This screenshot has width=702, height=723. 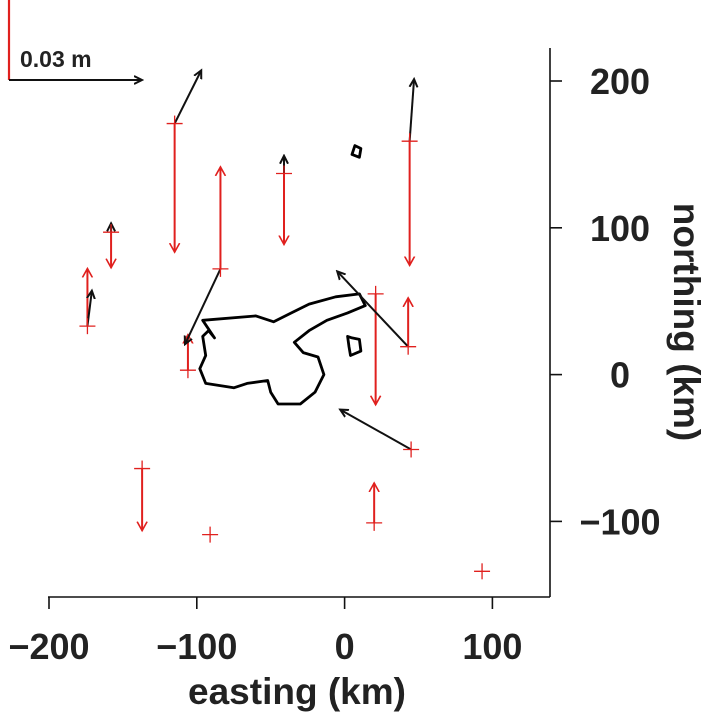 What do you see at coordinates (619, 521) in the screenshot?
I see `y-tick-label: −100` at bounding box center [619, 521].